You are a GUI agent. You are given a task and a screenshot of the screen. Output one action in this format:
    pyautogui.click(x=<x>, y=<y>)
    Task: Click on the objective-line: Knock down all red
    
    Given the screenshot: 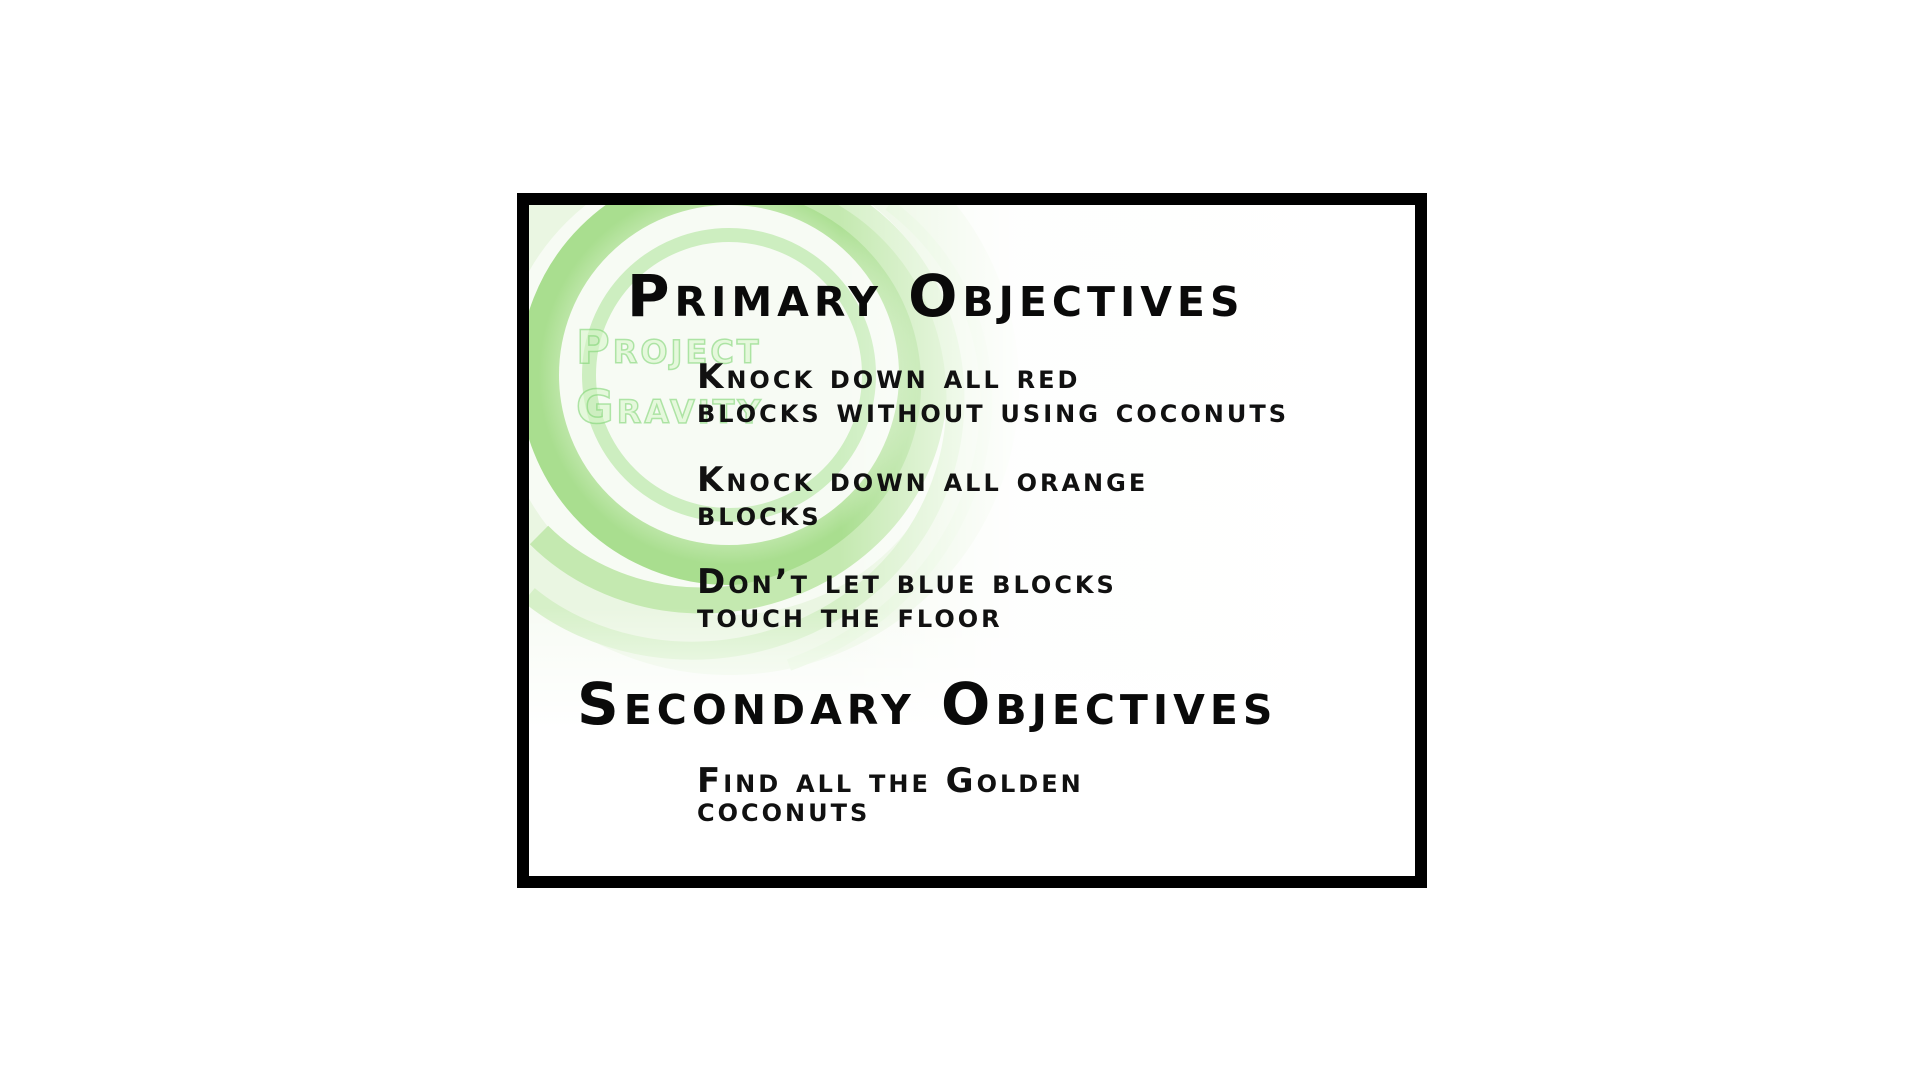 What is the action you would take?
    pyautogui.click(x=889, y=377)
    